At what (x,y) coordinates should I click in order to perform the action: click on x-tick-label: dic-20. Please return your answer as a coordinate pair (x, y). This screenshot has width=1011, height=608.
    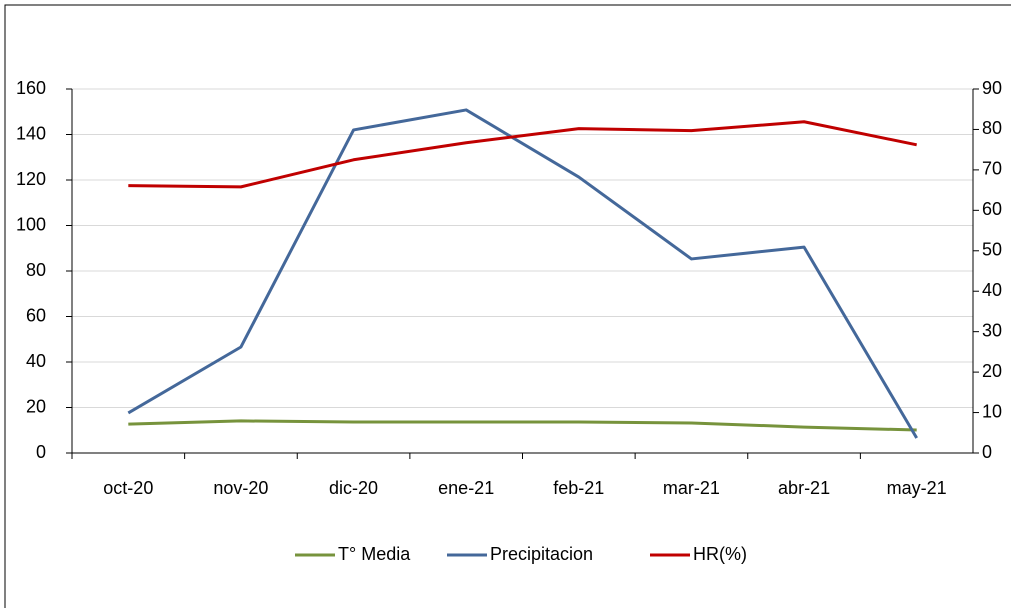
    Looking at the image, I should click on (353, 488).